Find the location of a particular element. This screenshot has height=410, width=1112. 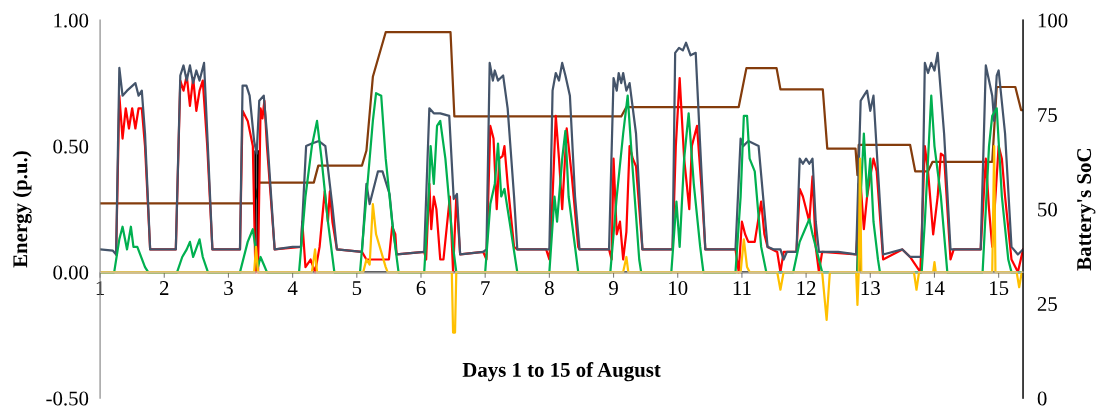

x-tick-label: 8 is located at coordinates (549, 288).